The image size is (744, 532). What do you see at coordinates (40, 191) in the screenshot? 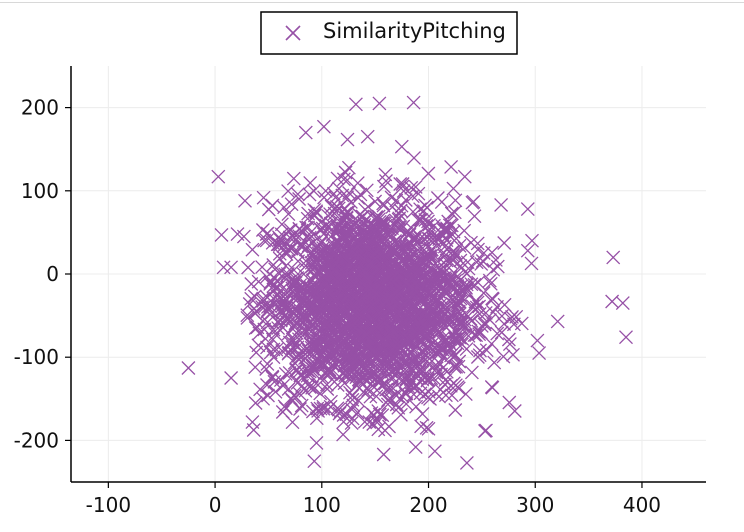
I see `y-tick-label: 100` at bounding box center [40, 191].